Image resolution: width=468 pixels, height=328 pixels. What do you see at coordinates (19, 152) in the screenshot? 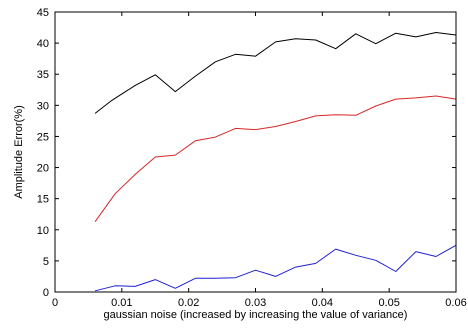
I see `y-axis-label: Amplitude Error(%)` at bounding box center [19, 152].